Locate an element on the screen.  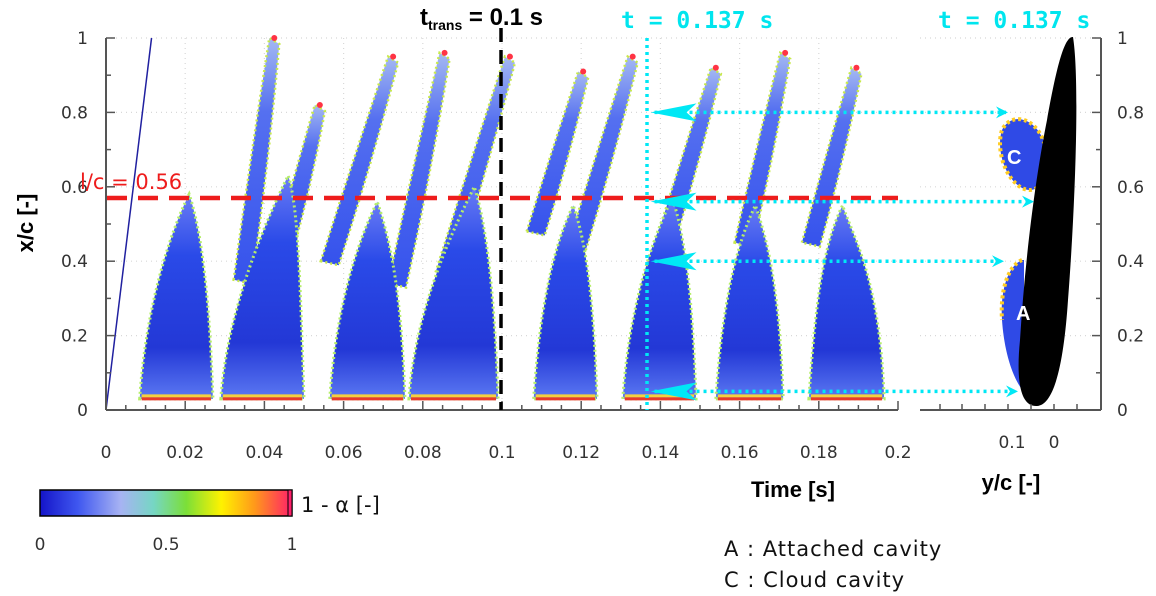
main-y-tick-labels: 0 0.2 0.4 0.6 0.8 1 is located at coordinates (74, 225).